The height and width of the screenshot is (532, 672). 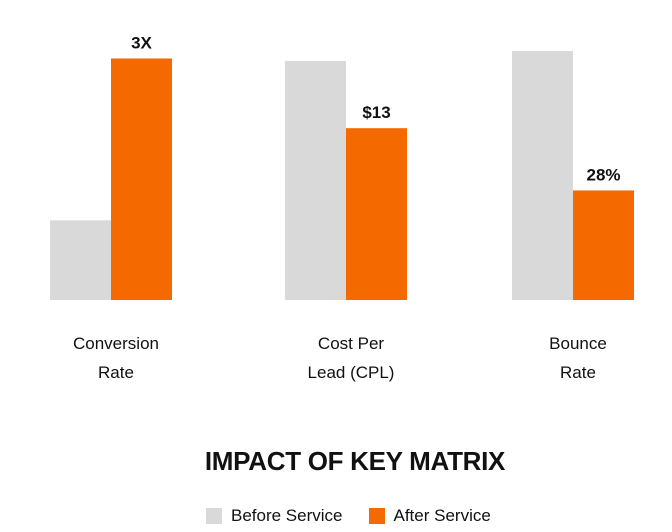 What do you see at coordinates (442, 515) in the screenshot?
I see `legend-label-after: After Service` at bounding box center [442, 515].